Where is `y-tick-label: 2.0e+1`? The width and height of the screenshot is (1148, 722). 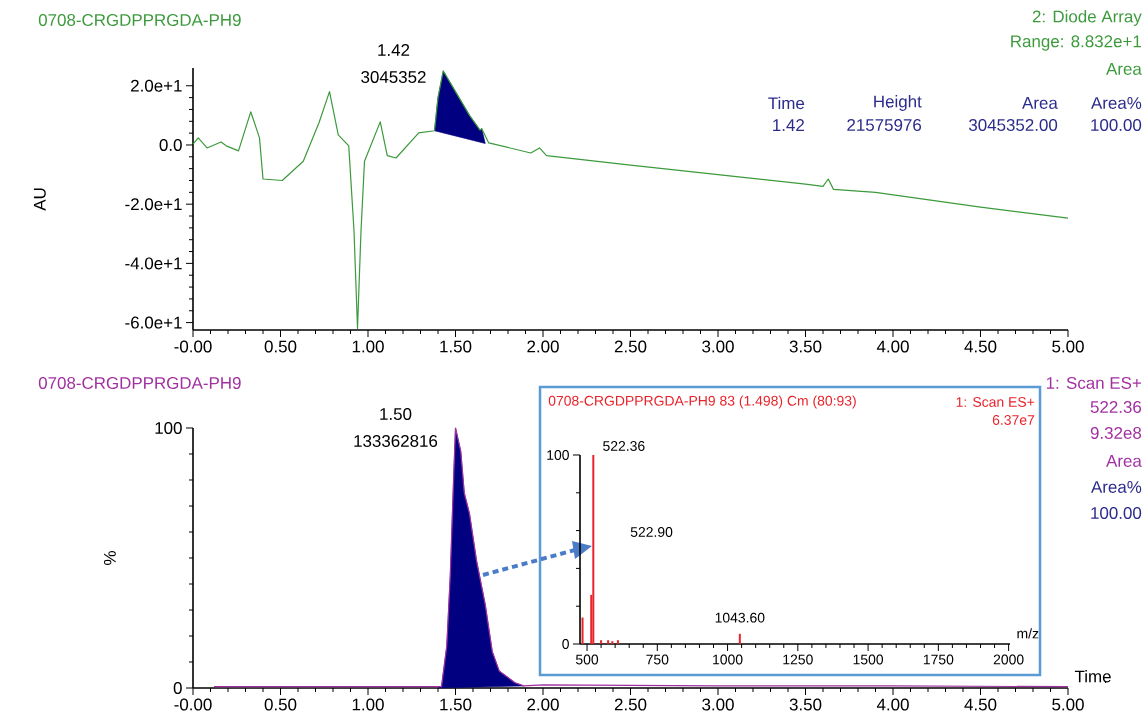
y-tick-label: 2.0e+1 is located at coordinates (156, 85).